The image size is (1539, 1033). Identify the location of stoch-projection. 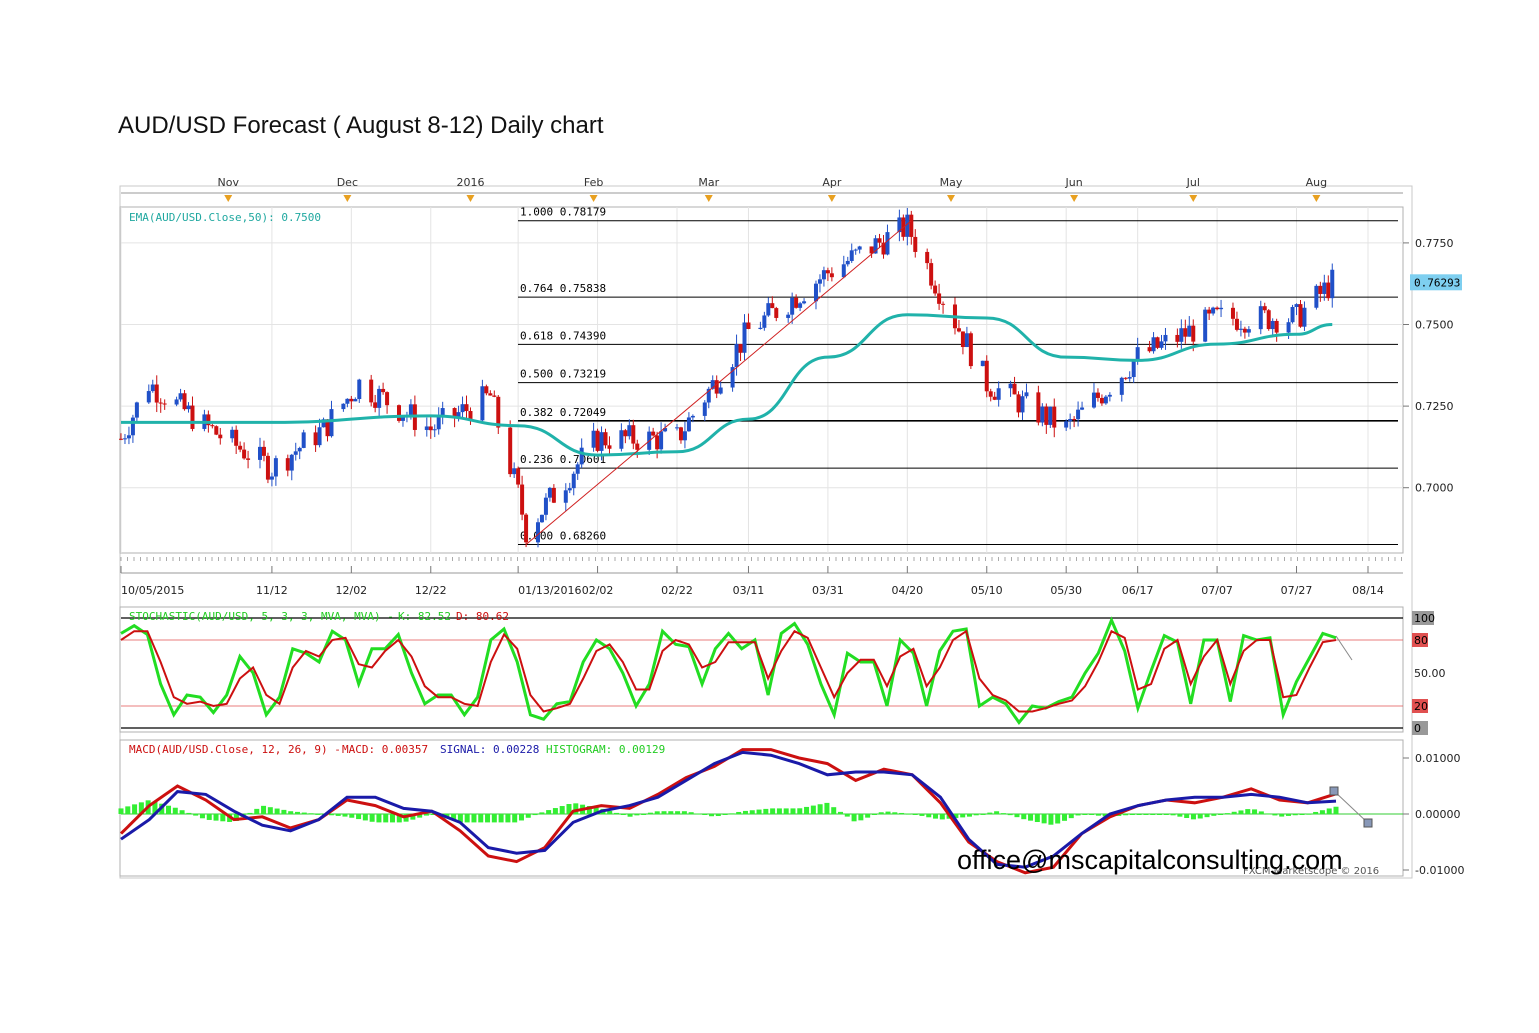
(1344, 648).